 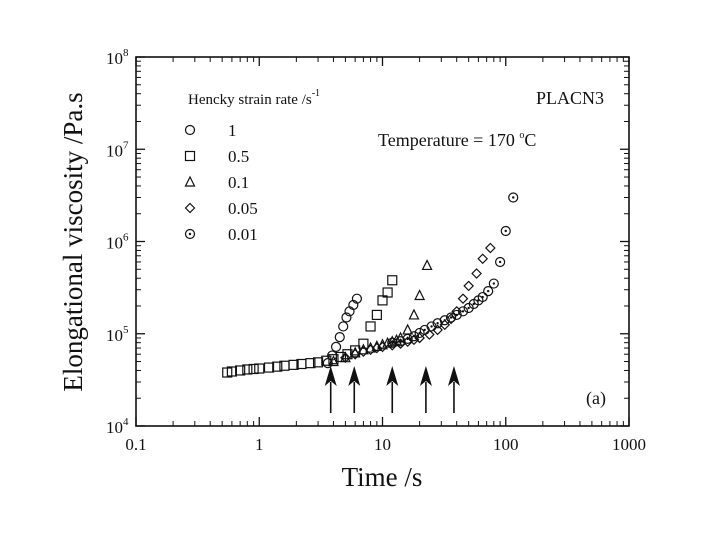 I want to click on legend-marker-circle, so click(x=190, y=130).